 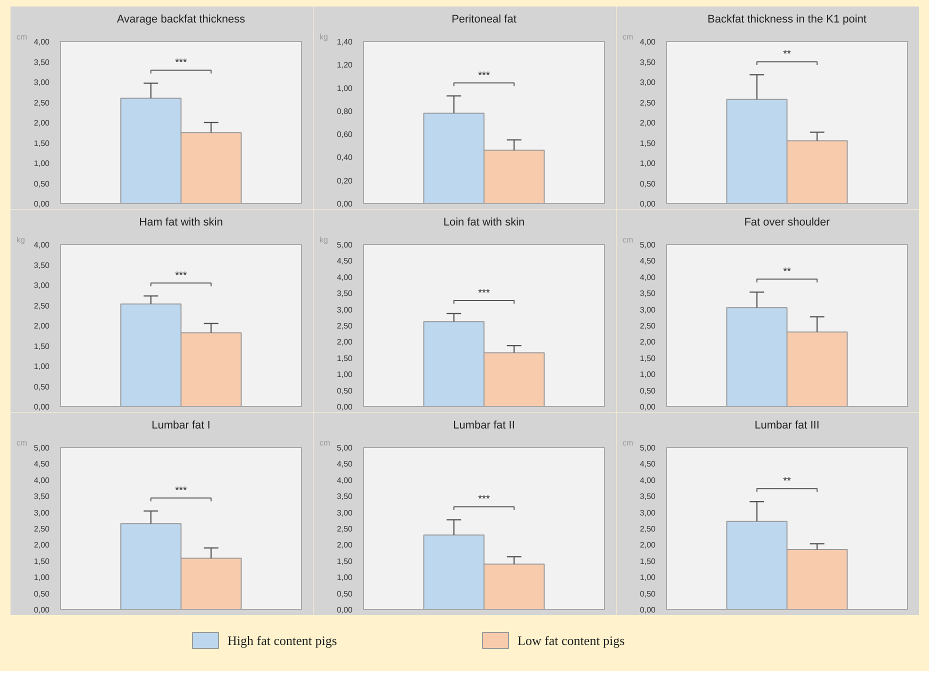 I want to click on chart-title: Backfat thickness in the K1 point, so click(x=787, y=20).